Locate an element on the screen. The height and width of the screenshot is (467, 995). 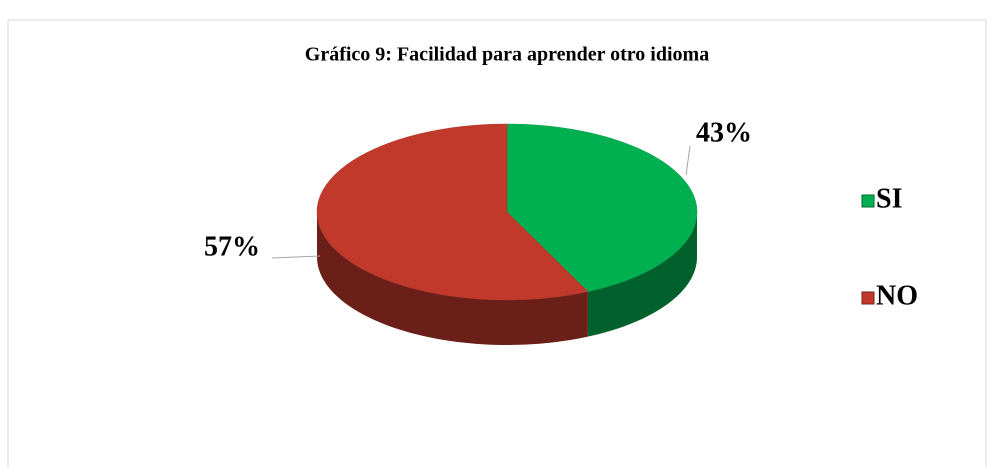
legend-label: NO is located at coordinates (897, 295).